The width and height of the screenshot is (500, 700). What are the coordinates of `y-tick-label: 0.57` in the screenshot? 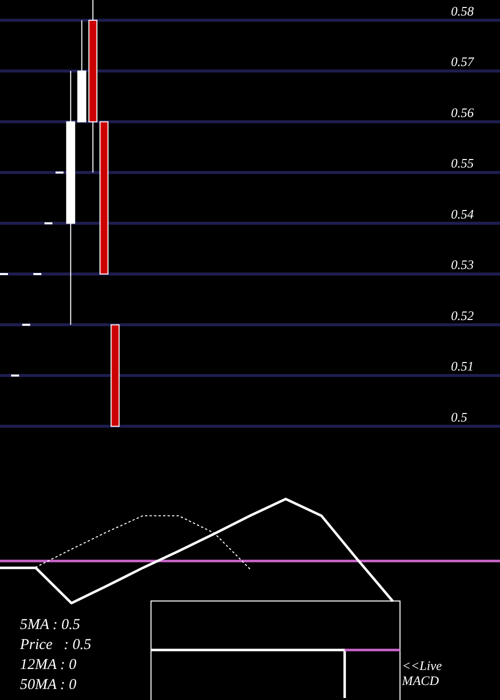 It's located at (462, 62).